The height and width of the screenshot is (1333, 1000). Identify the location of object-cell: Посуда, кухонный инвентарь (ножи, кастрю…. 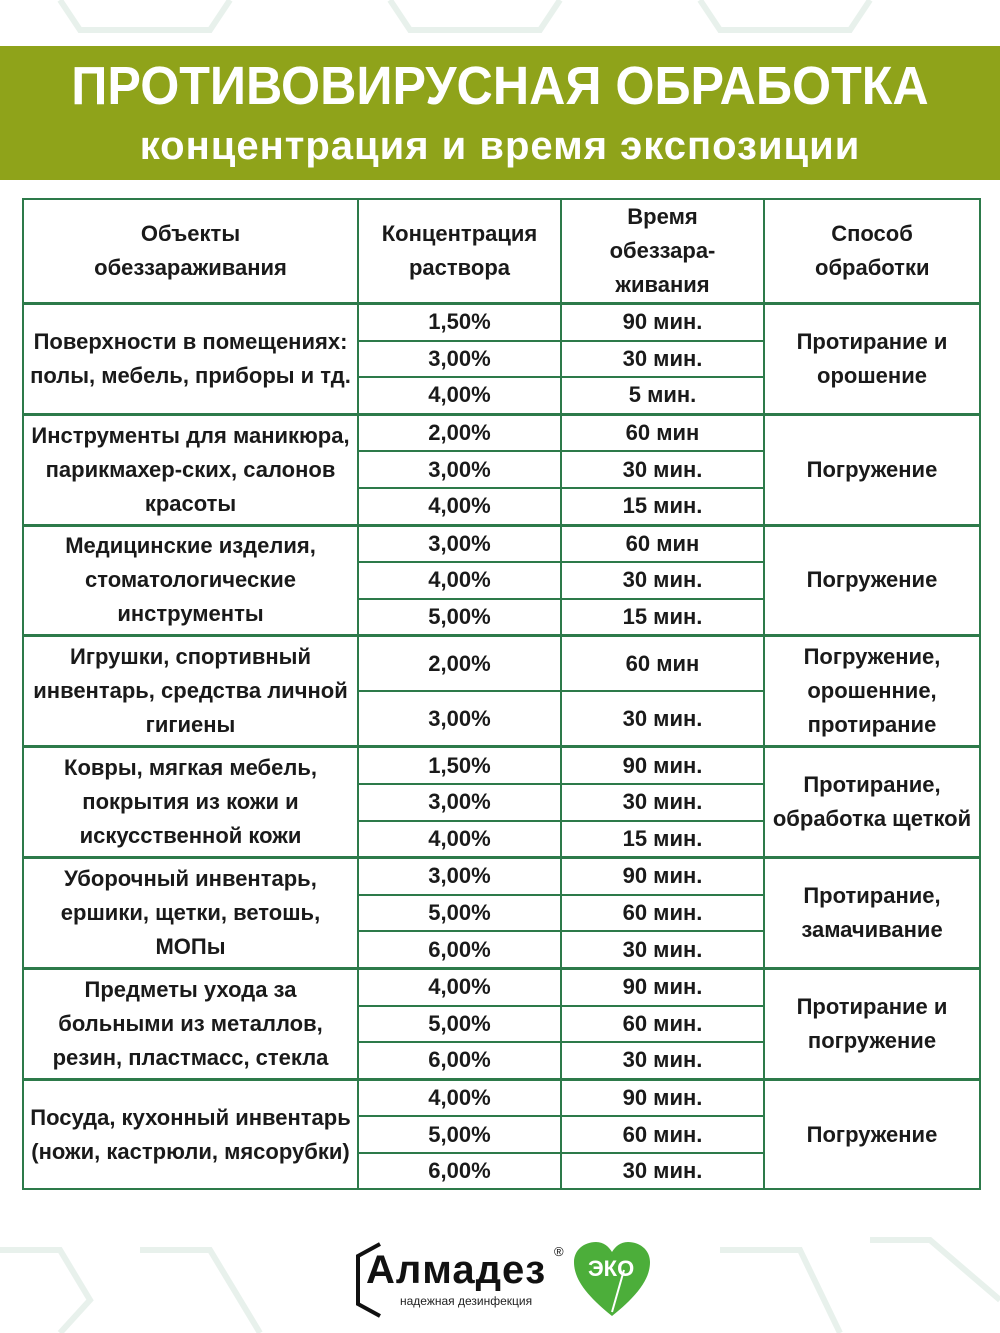
(190, 1134).